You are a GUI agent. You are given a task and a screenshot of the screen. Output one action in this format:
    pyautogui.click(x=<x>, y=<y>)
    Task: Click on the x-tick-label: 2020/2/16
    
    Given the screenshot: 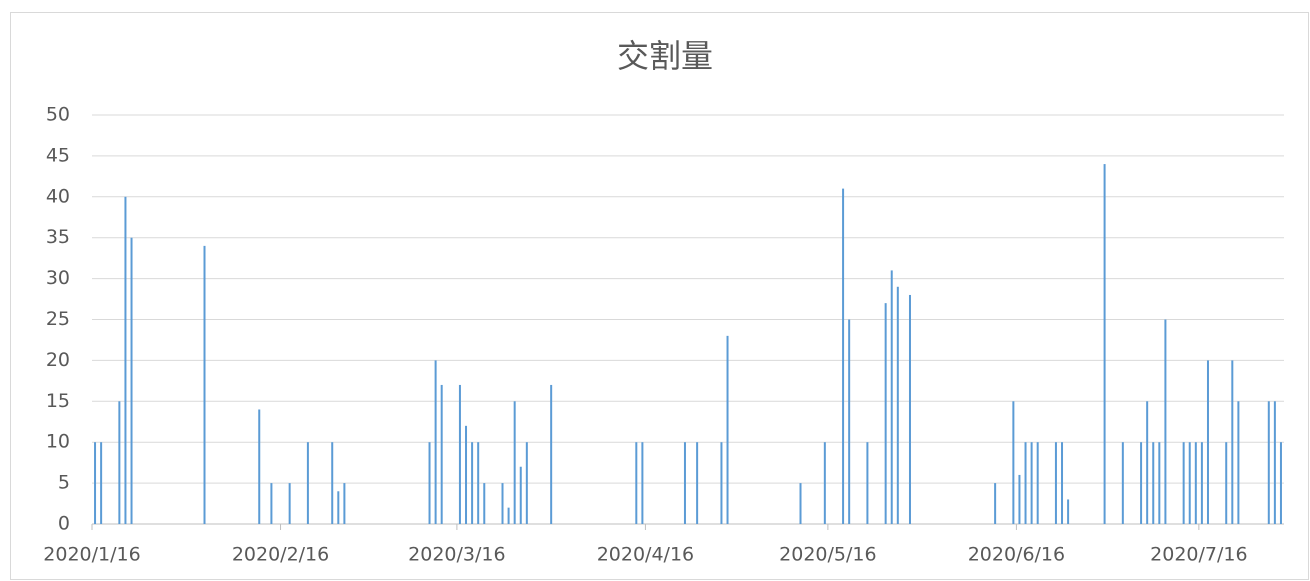 What is the action you would take?
    pyautogui.click(x=280, y=555)
    